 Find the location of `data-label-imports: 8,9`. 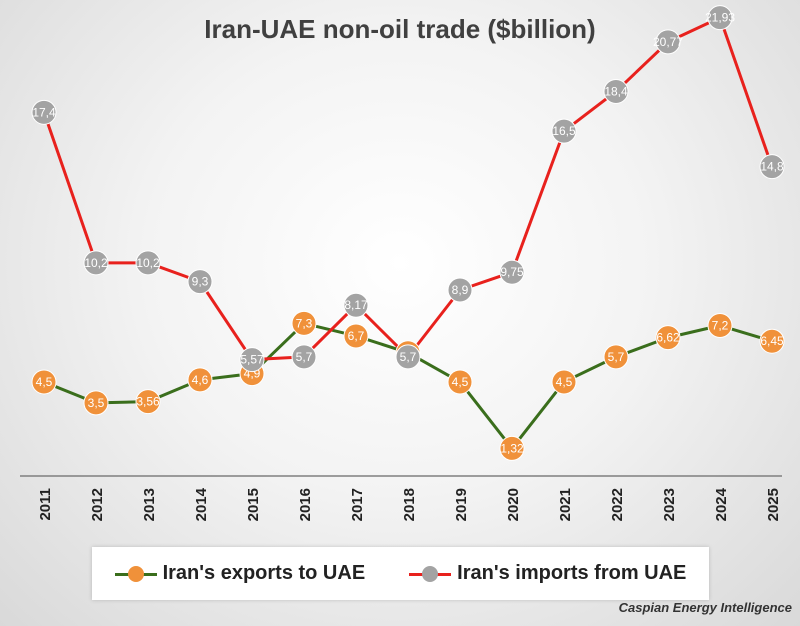

data-label-imports: 8,9 is located at coordinates (460, 290).